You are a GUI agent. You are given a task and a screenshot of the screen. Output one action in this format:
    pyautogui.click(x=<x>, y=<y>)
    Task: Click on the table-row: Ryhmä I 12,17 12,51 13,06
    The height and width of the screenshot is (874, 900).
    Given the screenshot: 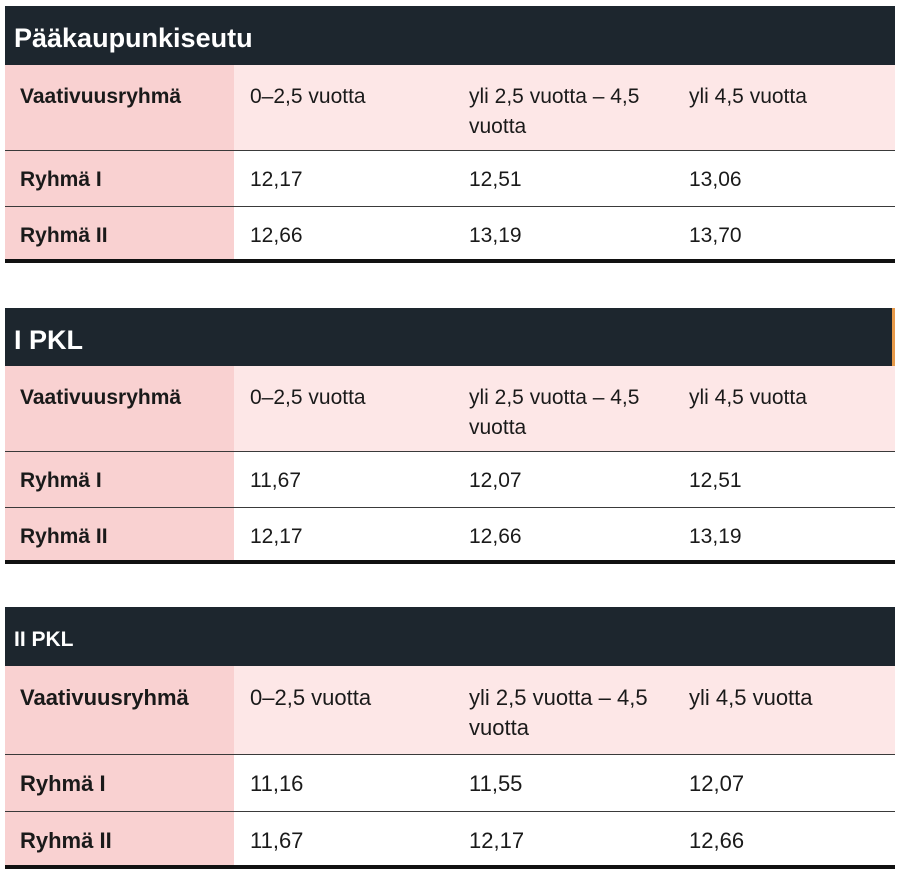 What is the action you would take?
    pyautogui.click(x=450, y=179)
    